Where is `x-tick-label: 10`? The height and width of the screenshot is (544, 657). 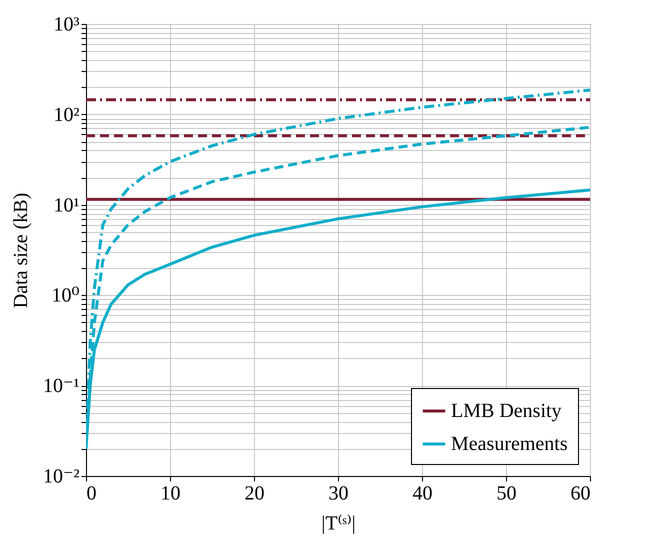 x-tick-label: 10 is located at coordinates (170, 493).